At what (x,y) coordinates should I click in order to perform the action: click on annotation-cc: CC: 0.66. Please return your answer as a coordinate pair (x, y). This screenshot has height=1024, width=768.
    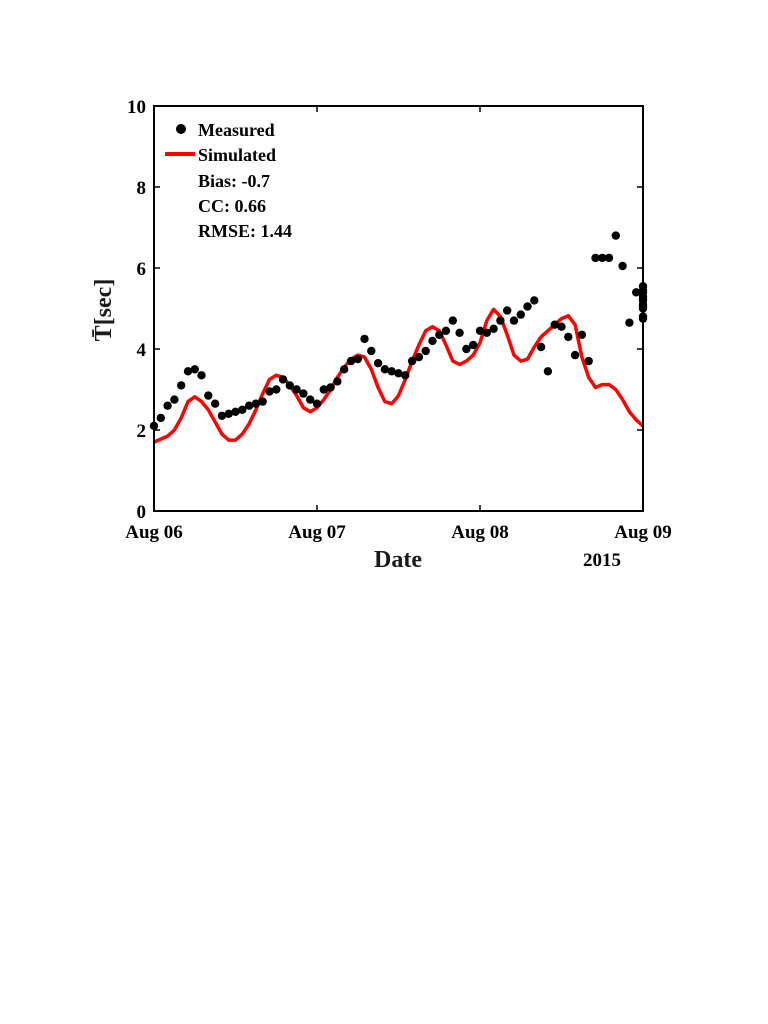
    Looking at the image, I should click on (232, 206).